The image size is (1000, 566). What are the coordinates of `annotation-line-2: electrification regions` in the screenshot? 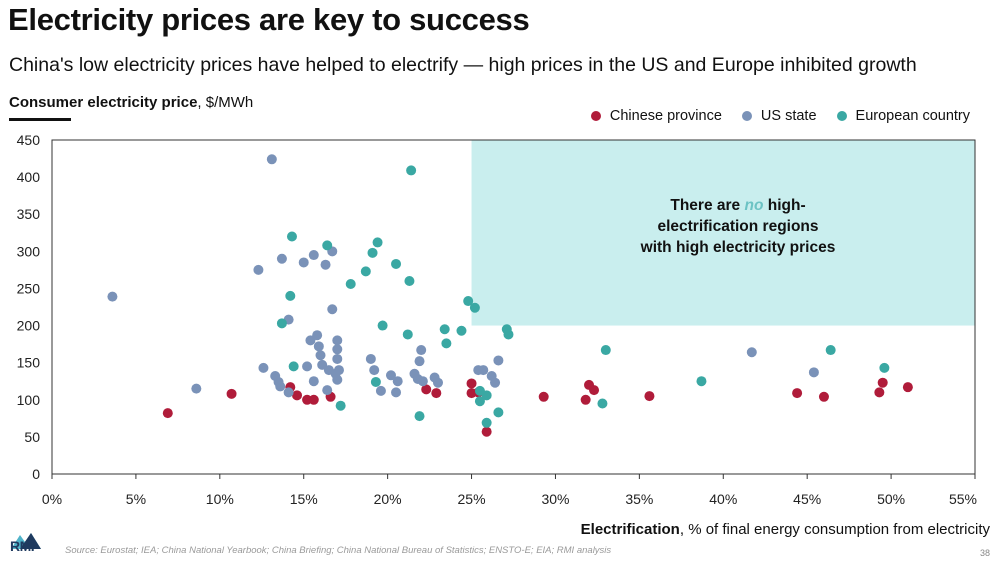 It's located at (737, 226).